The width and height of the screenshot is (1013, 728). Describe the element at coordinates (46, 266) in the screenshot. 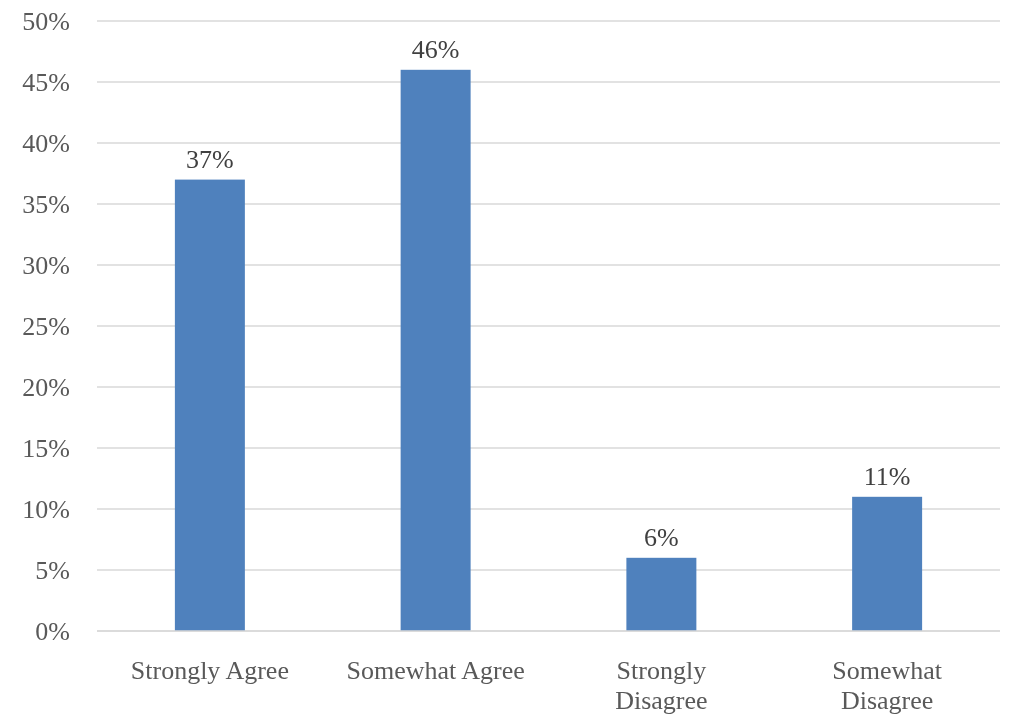

I see `y-tick-label: 30%` at that location.